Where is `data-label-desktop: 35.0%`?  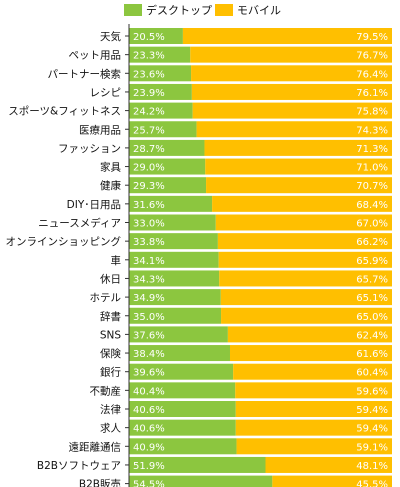
data-label-desktop: 35.0% is located at coordinates (149, 317).